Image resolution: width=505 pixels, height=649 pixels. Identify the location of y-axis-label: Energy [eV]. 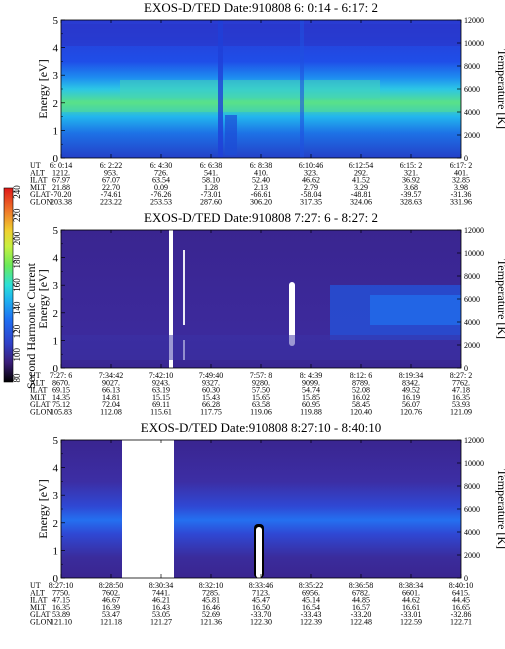
(43, 508).